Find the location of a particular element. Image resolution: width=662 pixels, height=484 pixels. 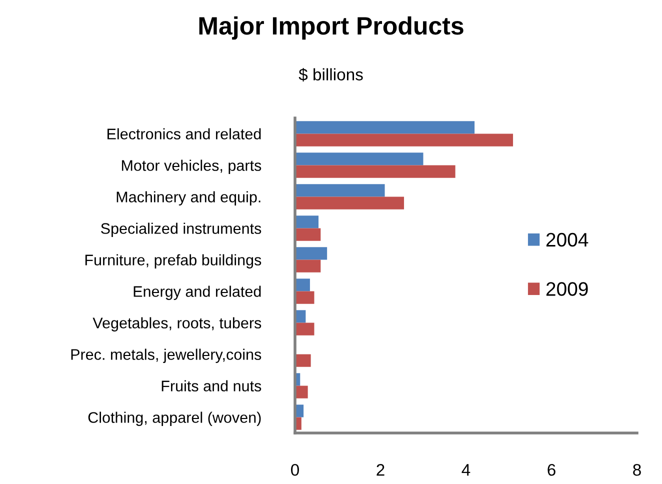

y-tick-label: Fruits and nuts is located at coordinates (212, 386).